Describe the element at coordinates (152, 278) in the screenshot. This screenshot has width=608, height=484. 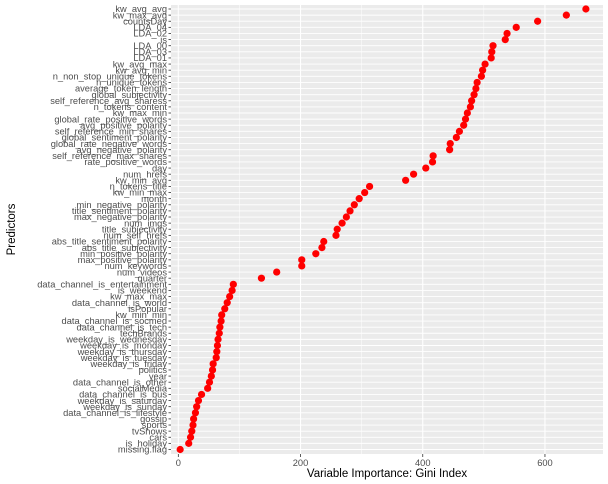
I see `y-tick-label: quarter` at that location.